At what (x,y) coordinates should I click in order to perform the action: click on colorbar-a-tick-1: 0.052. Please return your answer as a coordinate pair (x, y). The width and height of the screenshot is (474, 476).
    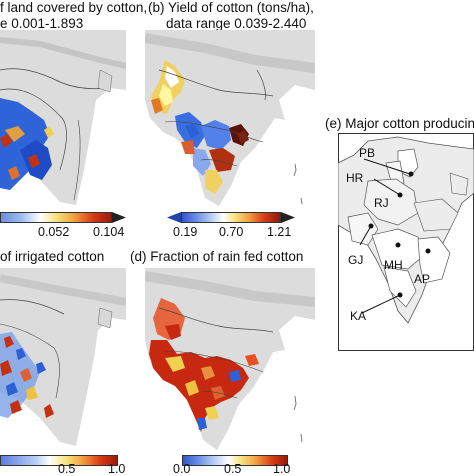
    Looking at the image, I should click on (54, 232).